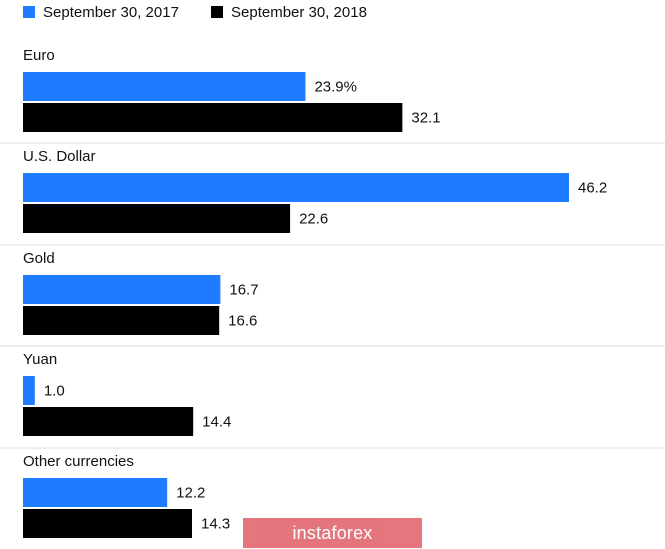 Image resolution: width=665 pixels, height=549 pixels. Describe the element at coordinates (215, 524) in the screenshot. I see `value-label-other-currencies-2018: 14.3` at that location.